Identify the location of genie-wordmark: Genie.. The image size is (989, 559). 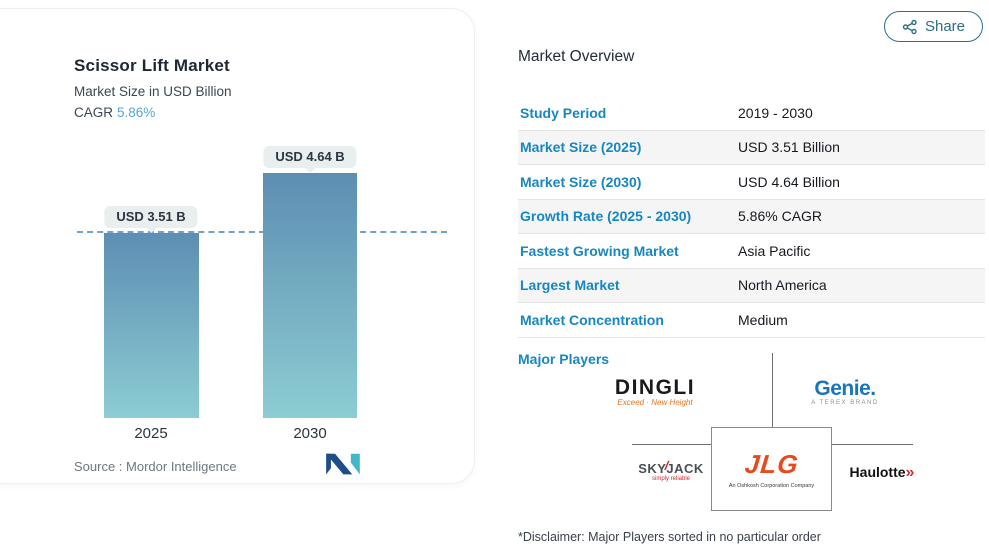
(845, 388).